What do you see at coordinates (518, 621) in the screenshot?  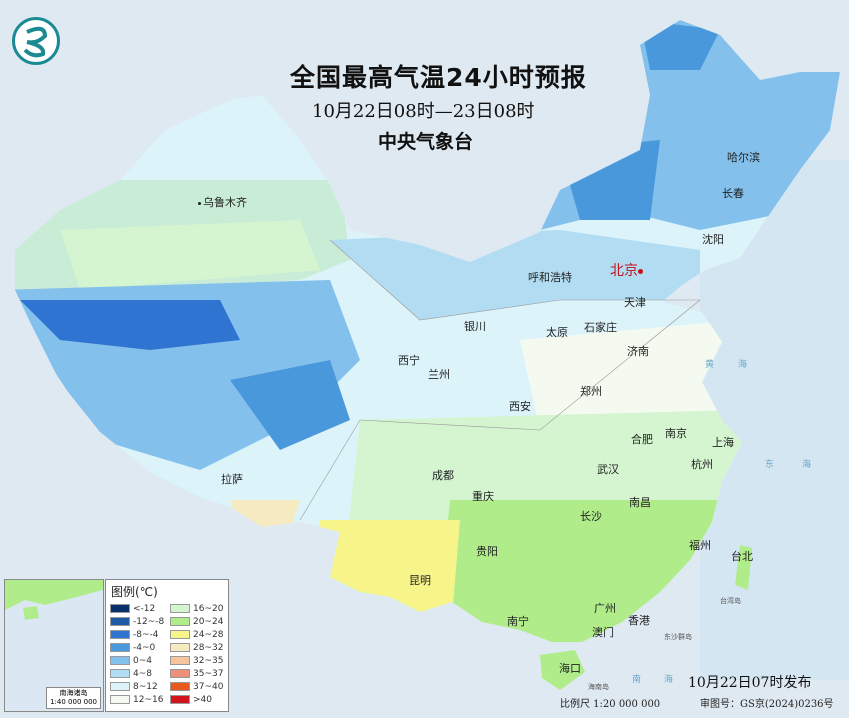 I see `city-label: 南宁` at bounding box center [518, 621].